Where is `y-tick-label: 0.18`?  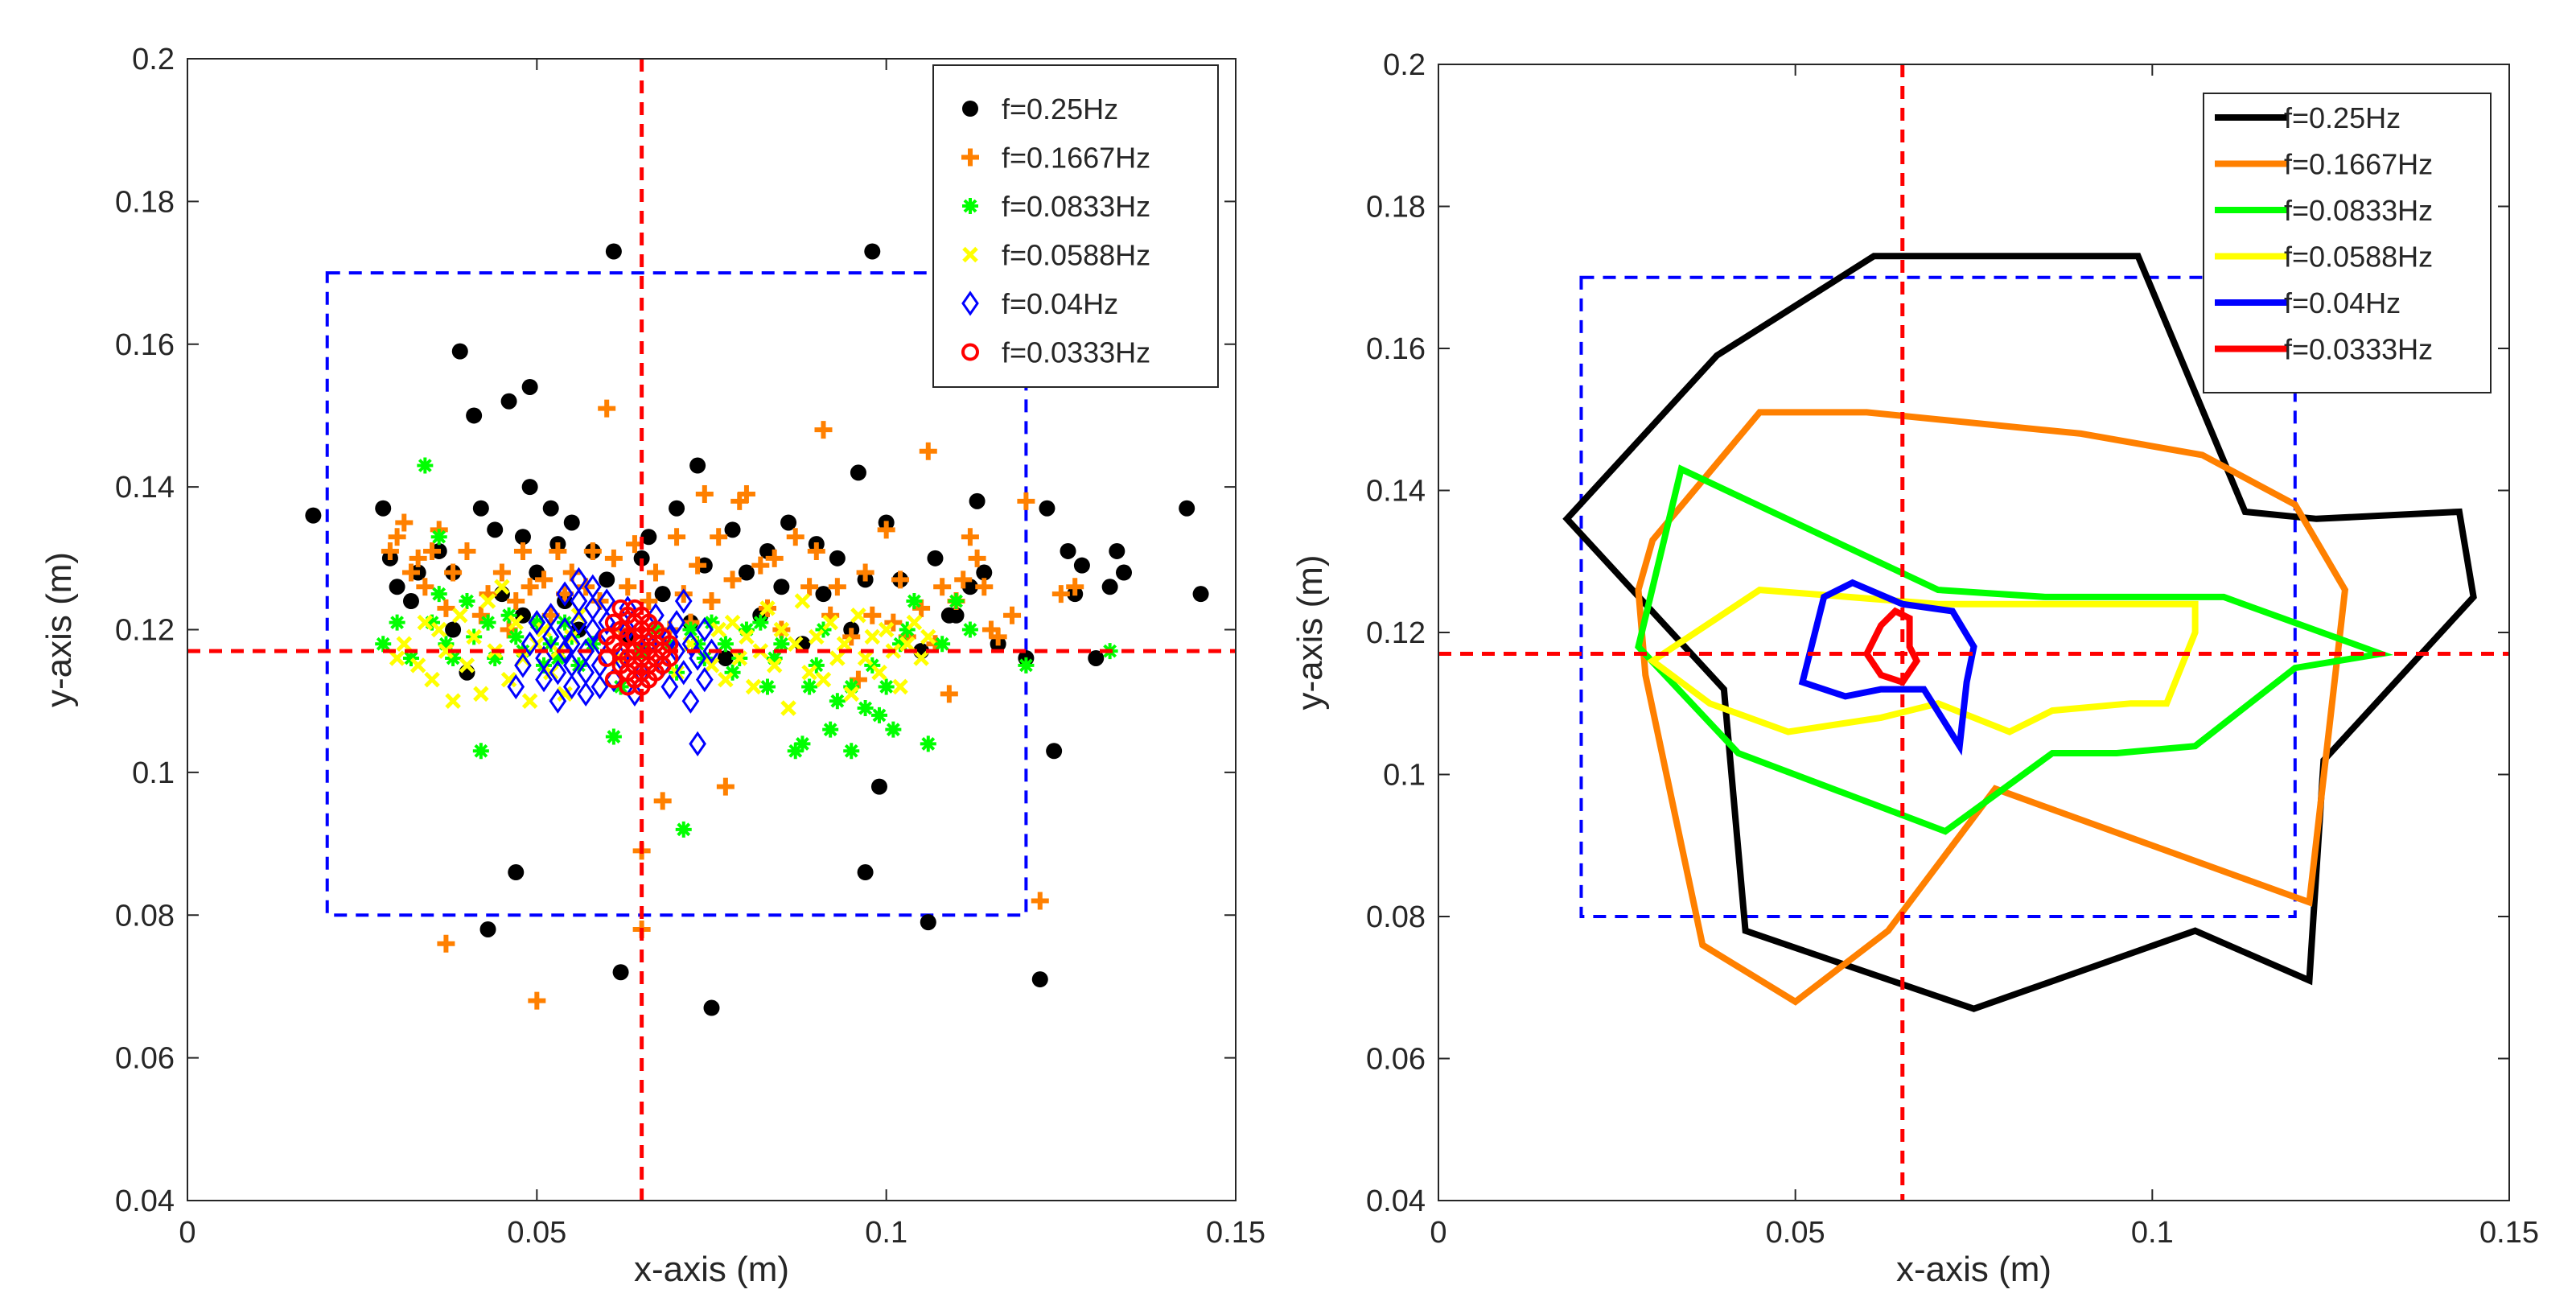 y-tick-label: 0.18 is located at coordinates (1396, 208).